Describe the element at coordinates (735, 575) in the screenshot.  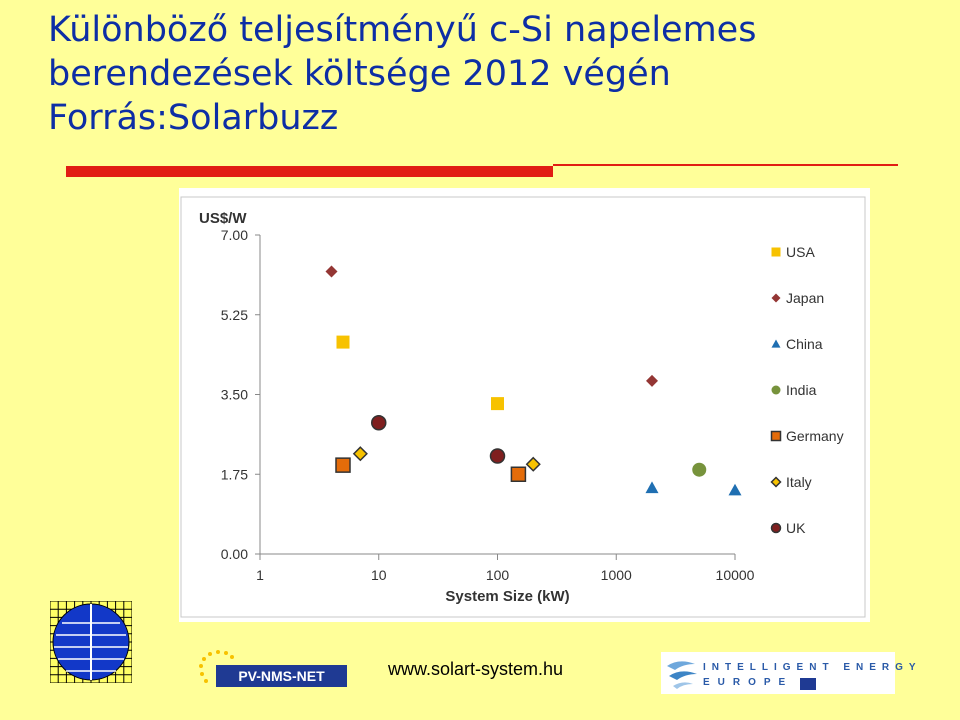
I see `x-tick-label: 10000` at that location.